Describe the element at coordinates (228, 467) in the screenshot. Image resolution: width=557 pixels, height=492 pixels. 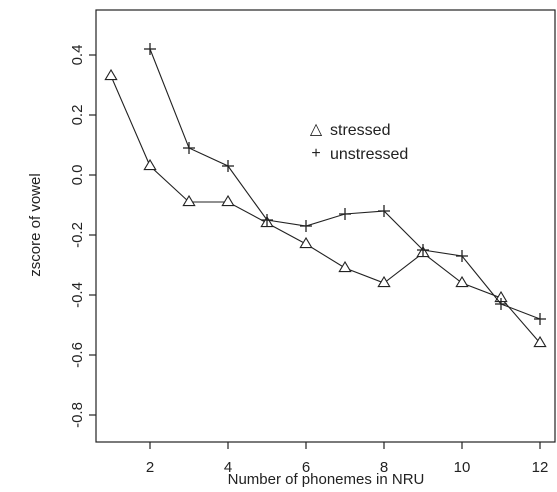
I see `x-tick-label: 4` at that location.